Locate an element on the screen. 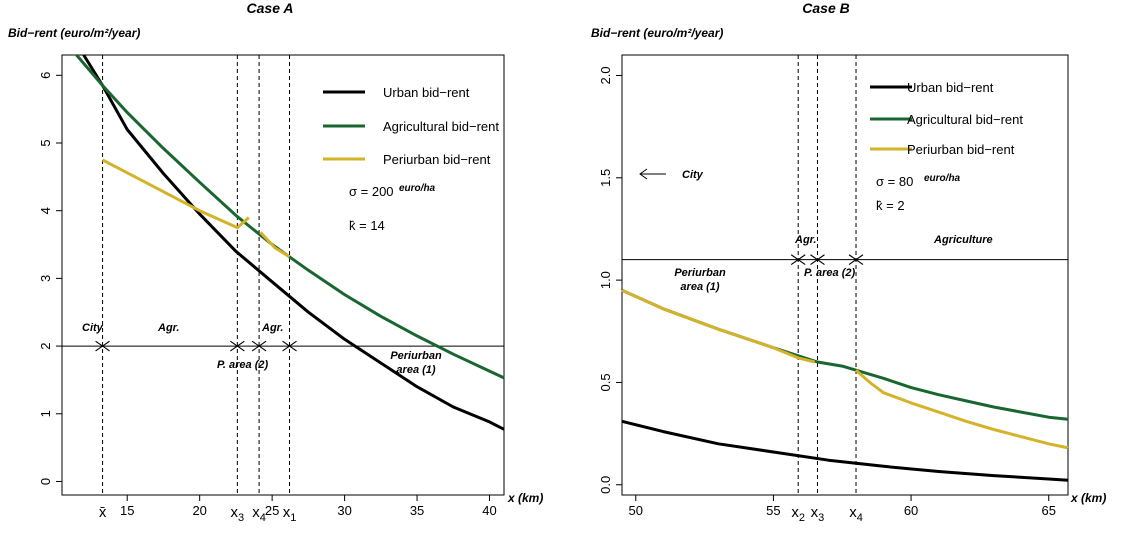 The image size is (1125, 540). y-tick-label: 5 is located at coordinates (45, 142).